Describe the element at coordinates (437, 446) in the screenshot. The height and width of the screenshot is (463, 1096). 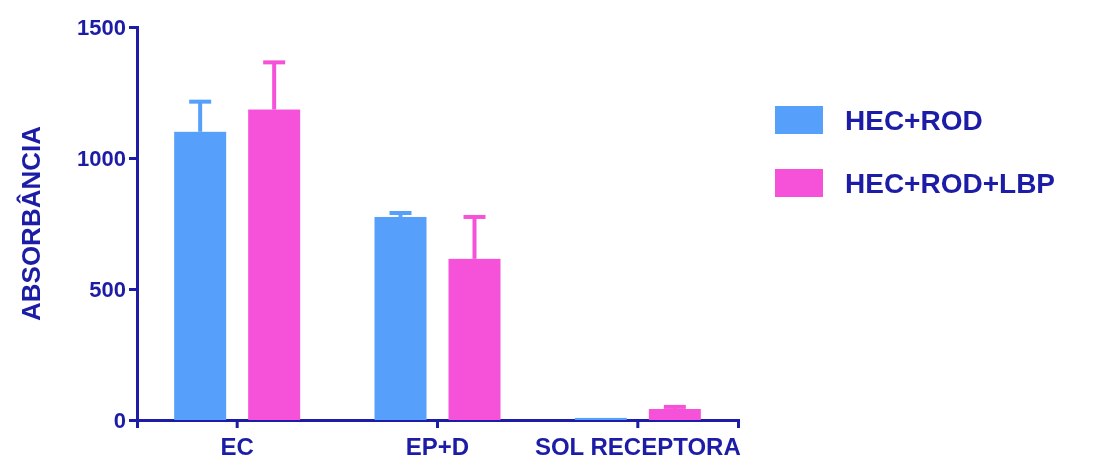
I see `x-tick-label: EP+D` at that location.